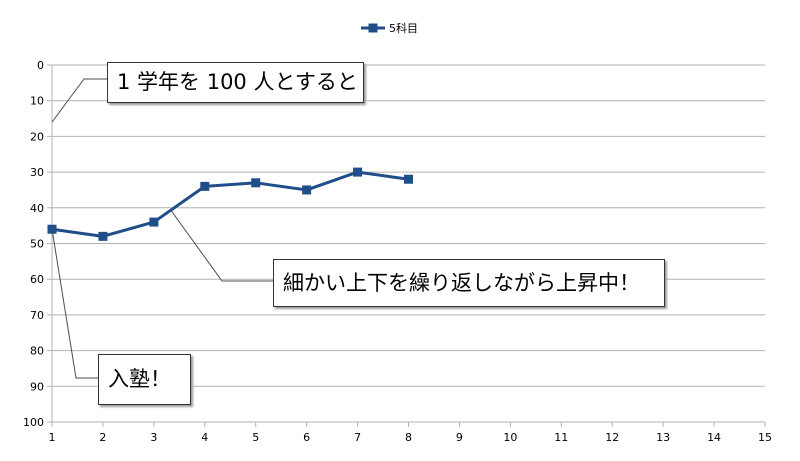 The image size is (800, 461). What do you see at coordinates (40, 65) in the screenshot?
I see `y-tick-label-0: 0` at bounding box center [40, 65].